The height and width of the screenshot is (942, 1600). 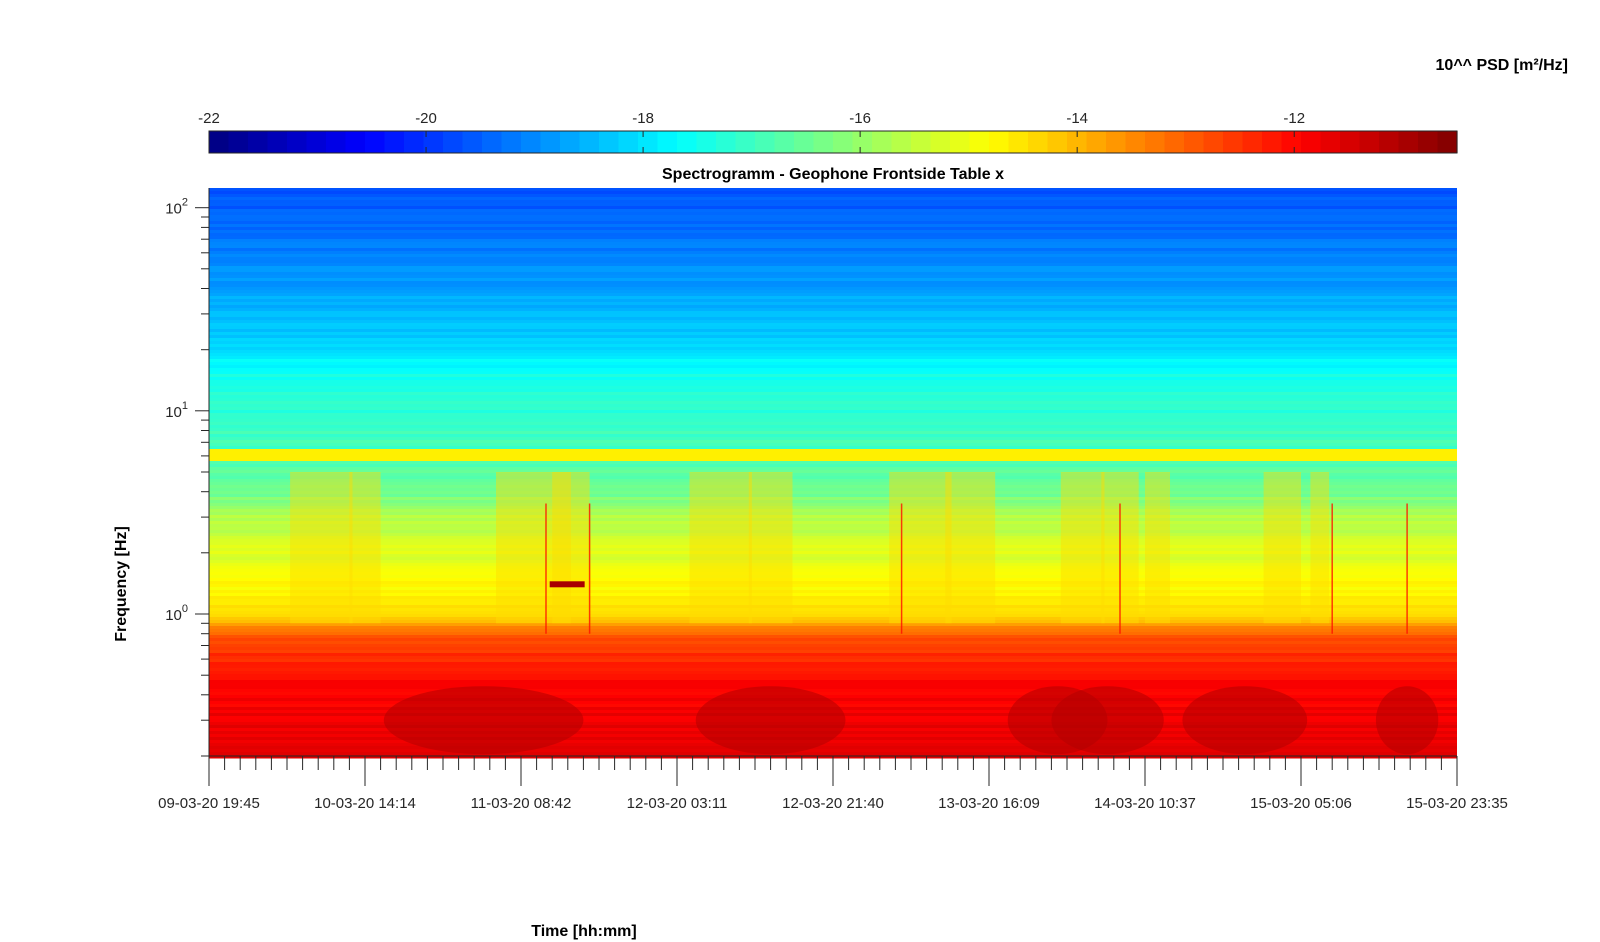 What do you see at coordinates (677, 803) in the screenshot?
I see `x-tick-label: 12-03-20 03:11` at bounding box center [677, 803].